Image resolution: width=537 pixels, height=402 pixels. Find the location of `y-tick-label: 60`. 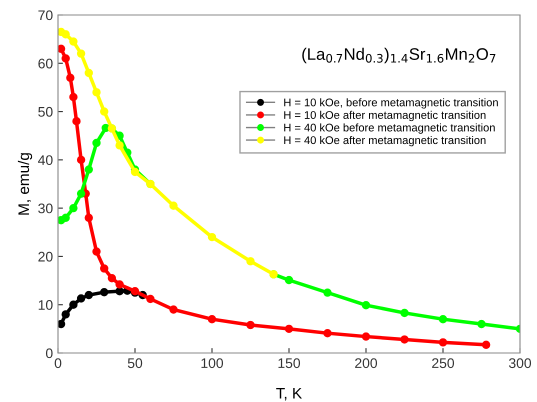

y-tick-label: 60 is located at coordinates (45, 63).